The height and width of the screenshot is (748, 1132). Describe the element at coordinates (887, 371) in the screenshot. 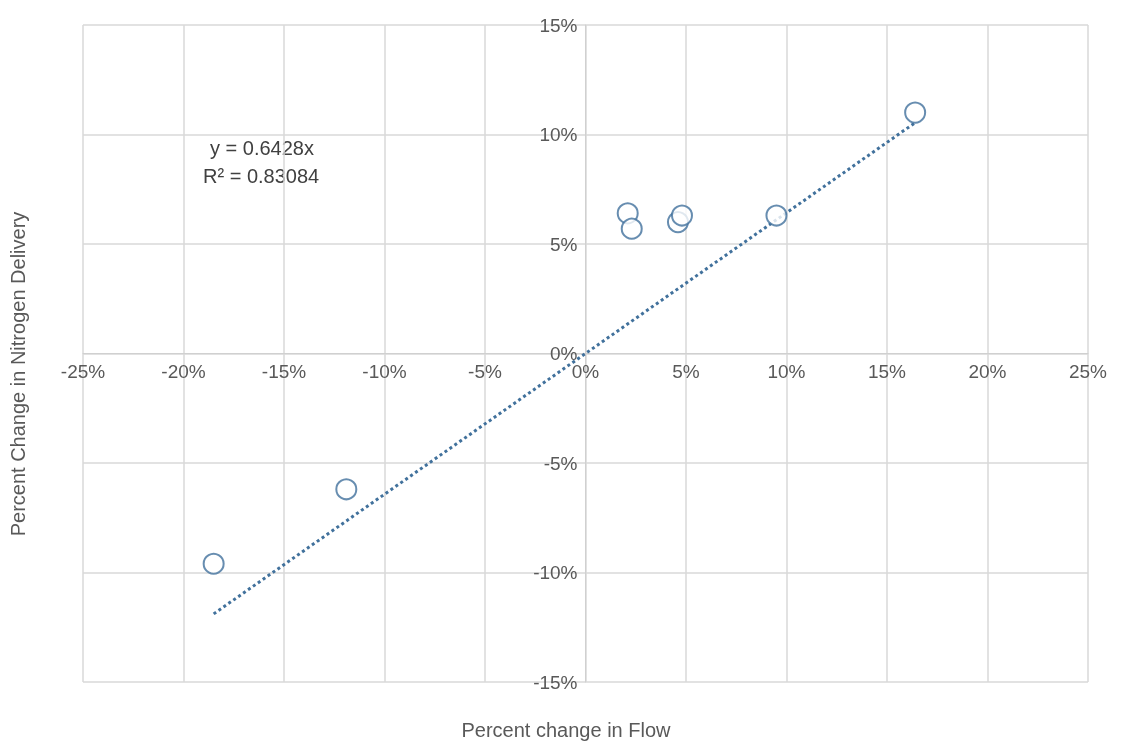

I see `x-tick-label: 15%` at that location.